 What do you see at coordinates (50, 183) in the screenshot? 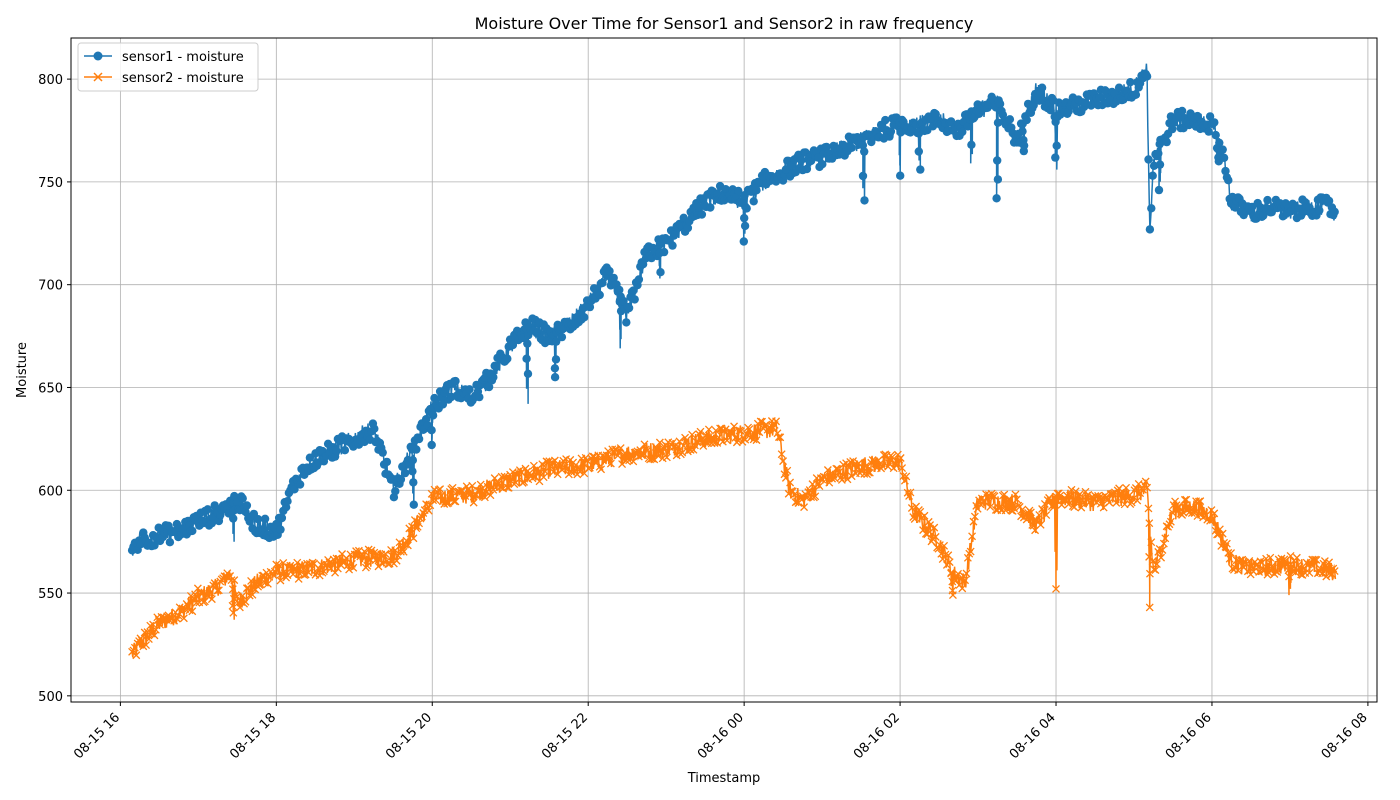
I see `y-tick-label: 750` at bounding box center [50, 183].